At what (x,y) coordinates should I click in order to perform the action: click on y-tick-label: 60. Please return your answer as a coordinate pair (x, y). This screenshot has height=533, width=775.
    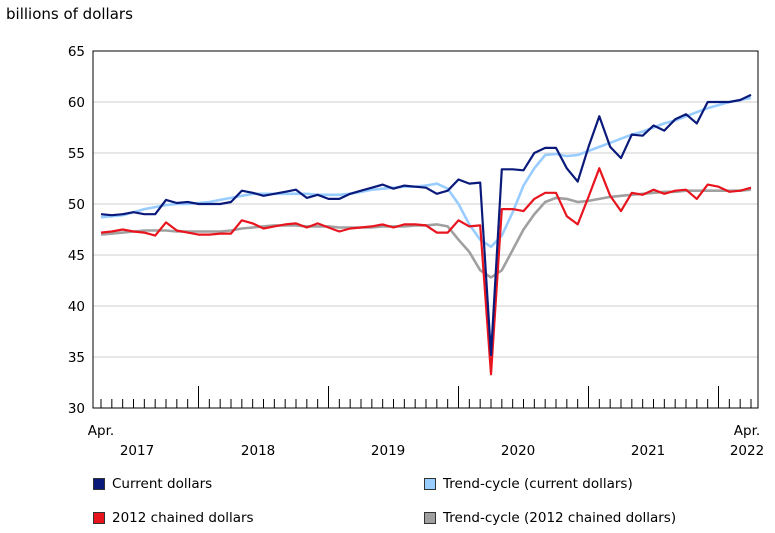
    Looking at the image, I should click on (76, 103).